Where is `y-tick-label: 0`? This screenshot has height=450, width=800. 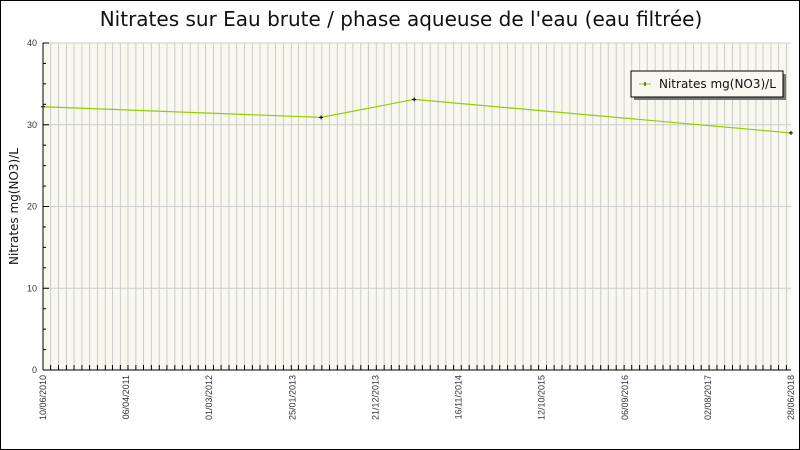
y-tick-label: 0 is located at coordinates (34, 370).